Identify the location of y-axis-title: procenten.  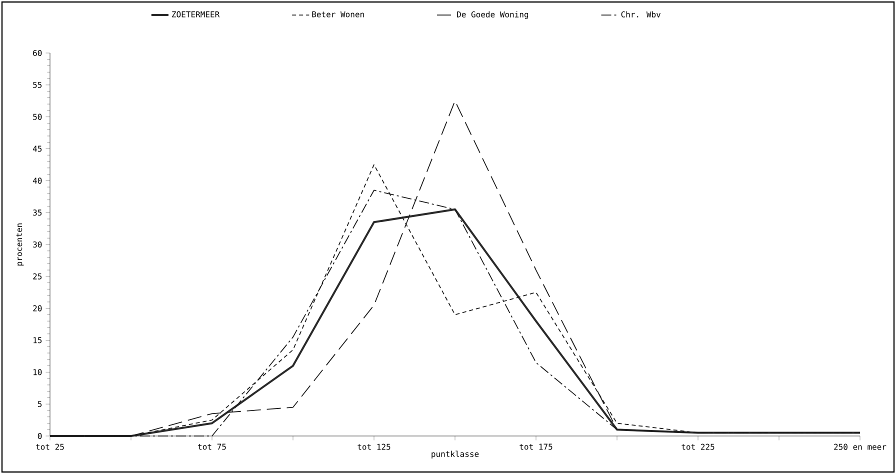
(20, 245).